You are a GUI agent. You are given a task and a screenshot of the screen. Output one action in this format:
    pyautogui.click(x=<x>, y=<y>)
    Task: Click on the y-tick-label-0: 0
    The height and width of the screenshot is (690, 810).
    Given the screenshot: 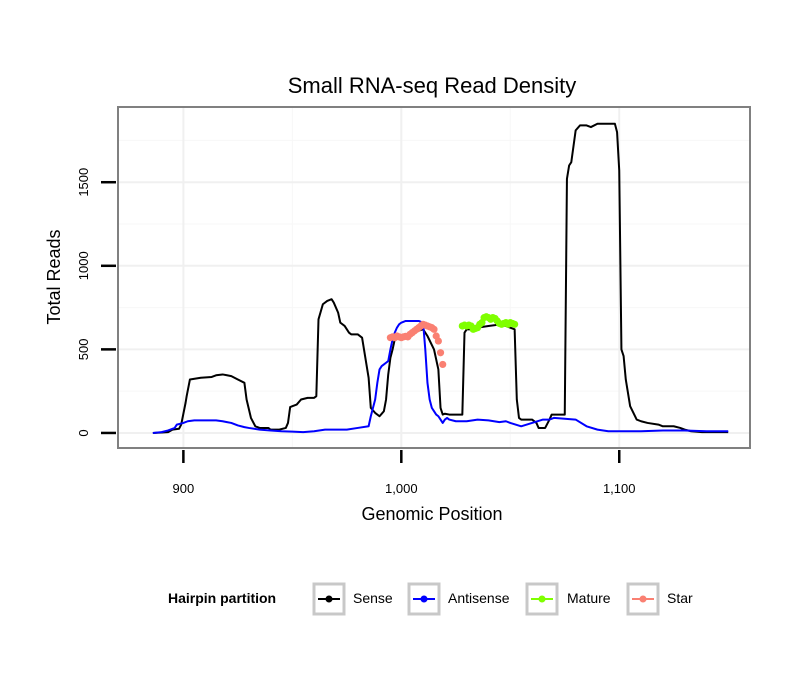 What is the action you would take?
    pyautogui.click(x=83, y=432)
    